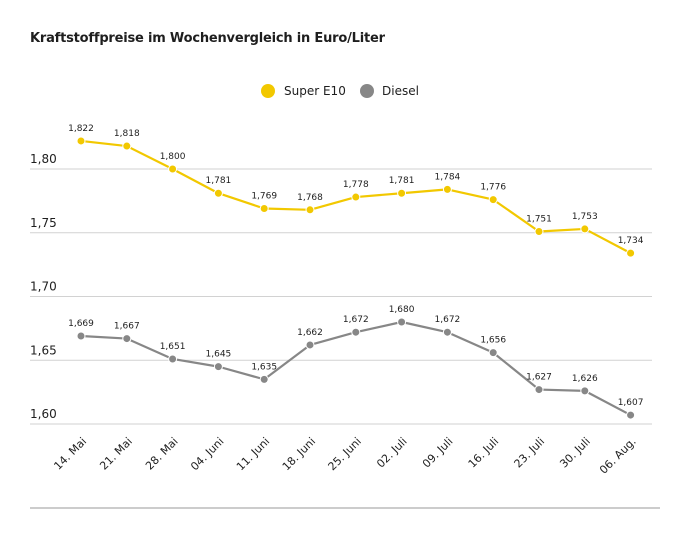  What do you see at coordinates (173, 157) in the screenshot?
I see `super-e10-value-label: 1,800` at bounding box center [173, 157].